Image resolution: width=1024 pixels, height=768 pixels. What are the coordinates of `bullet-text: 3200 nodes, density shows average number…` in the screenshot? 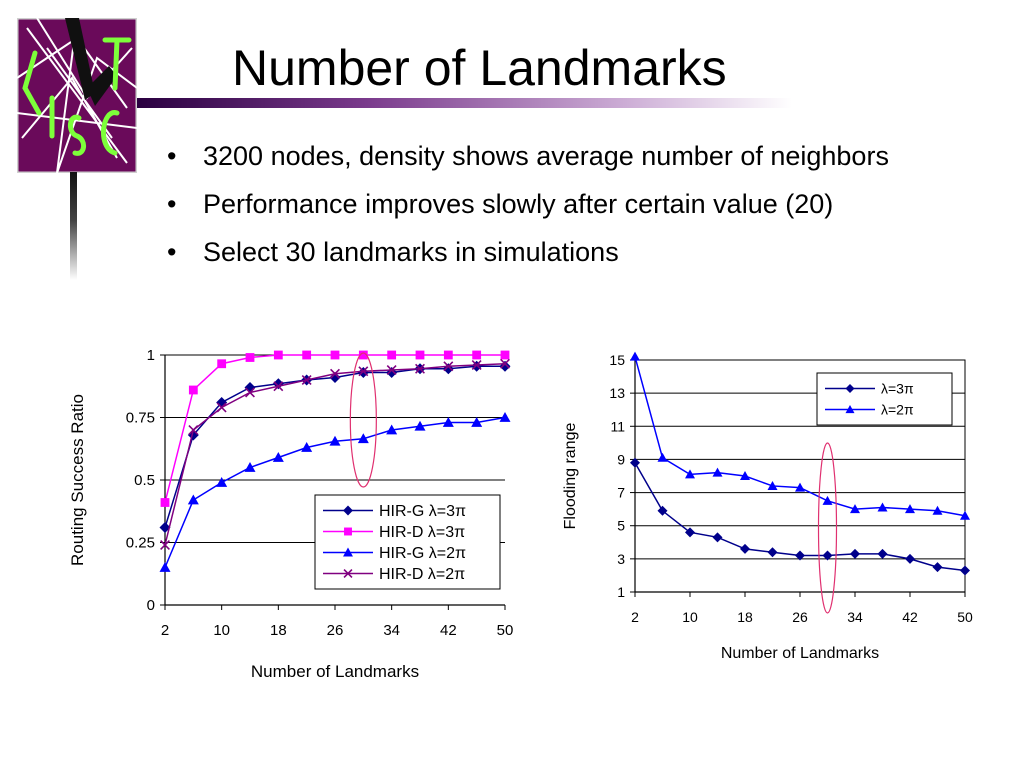 It's located at (546, 156).